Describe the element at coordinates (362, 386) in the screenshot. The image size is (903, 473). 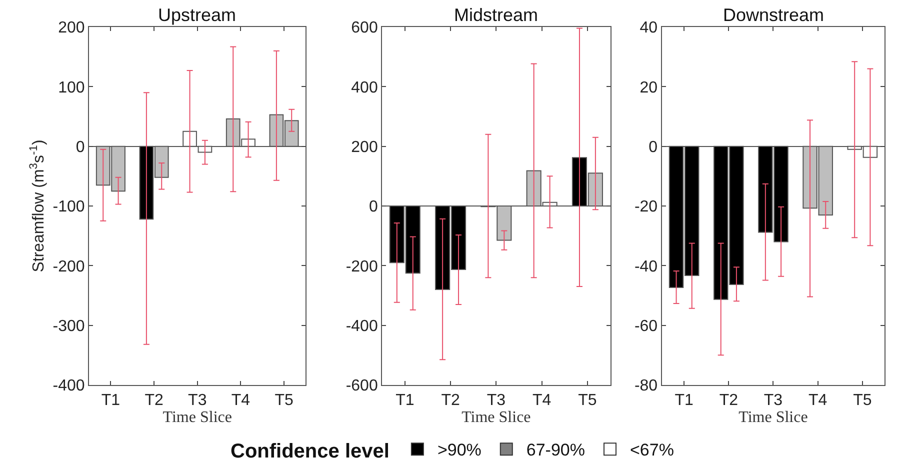
I see `y-tick-label: -600` at that location.